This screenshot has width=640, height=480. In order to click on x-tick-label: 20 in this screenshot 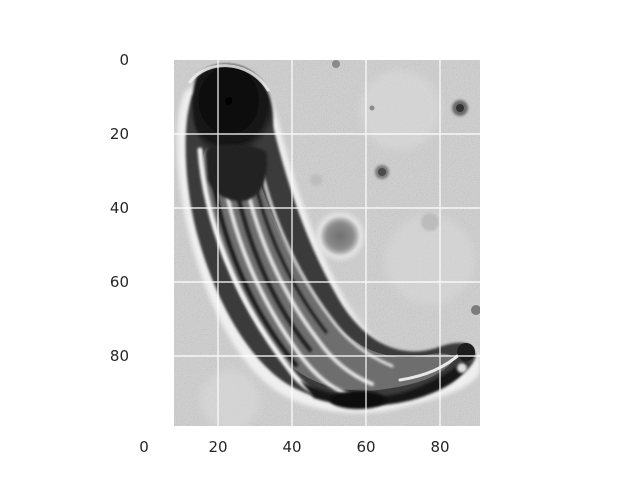, I will do `click(217, 447)`.